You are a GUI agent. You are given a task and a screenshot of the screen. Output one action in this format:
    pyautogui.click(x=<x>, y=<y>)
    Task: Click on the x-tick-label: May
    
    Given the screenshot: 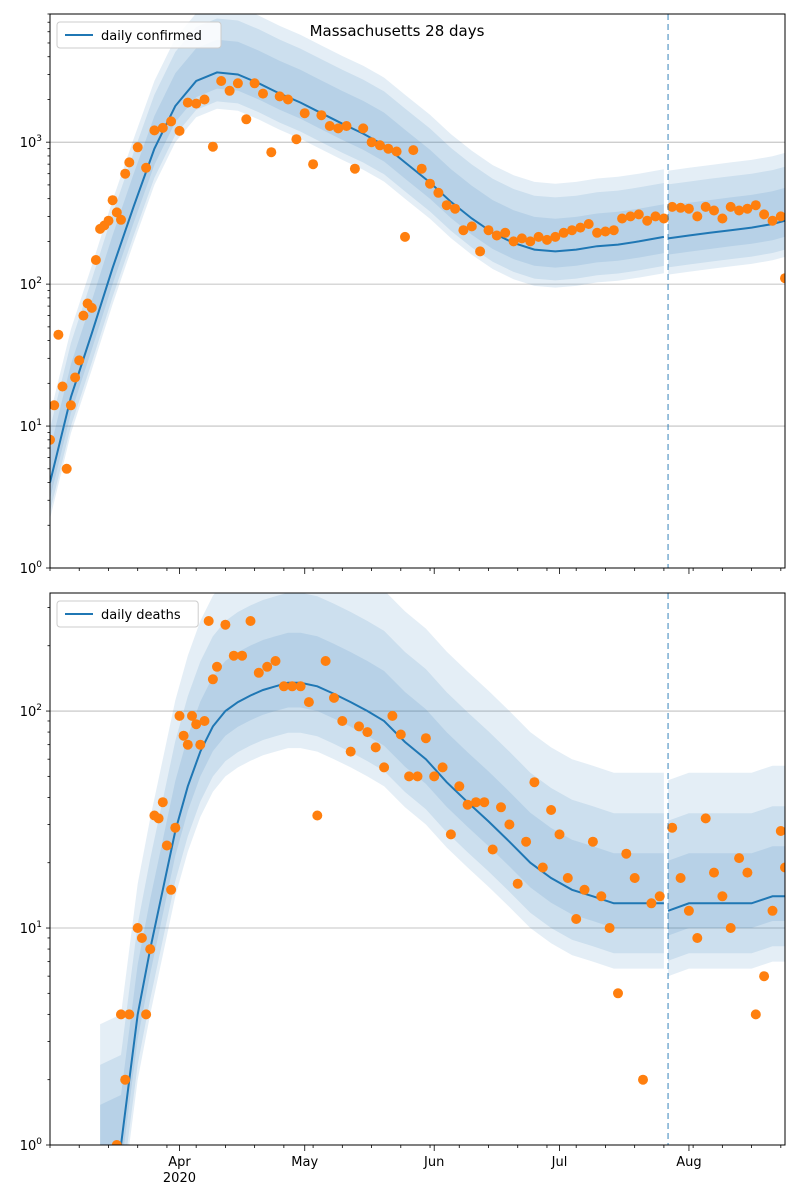 What is the action you would take?
    pyautogui.click(x=304, y=1162)
    